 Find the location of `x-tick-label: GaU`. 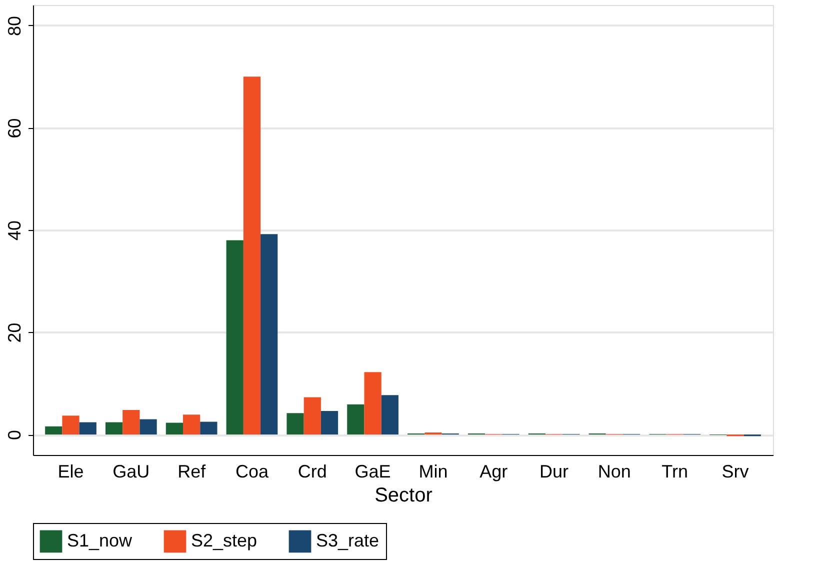

x-tick-label: GaU is located at coordinates (131, 472).